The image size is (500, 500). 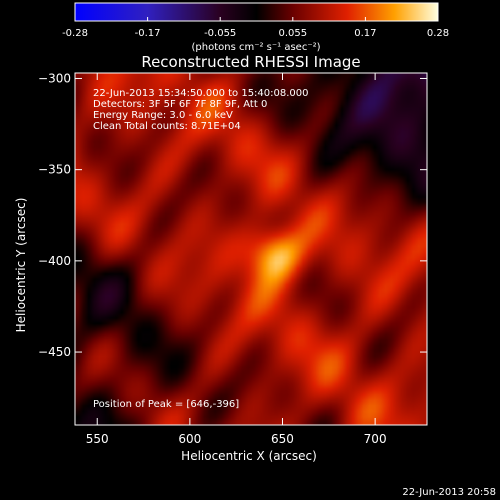 What do you see at coordinates (250, 62) in the screenshot?
I see `chart-title: Reconstructed RHESSI Image` at bounding box center [250, 62].